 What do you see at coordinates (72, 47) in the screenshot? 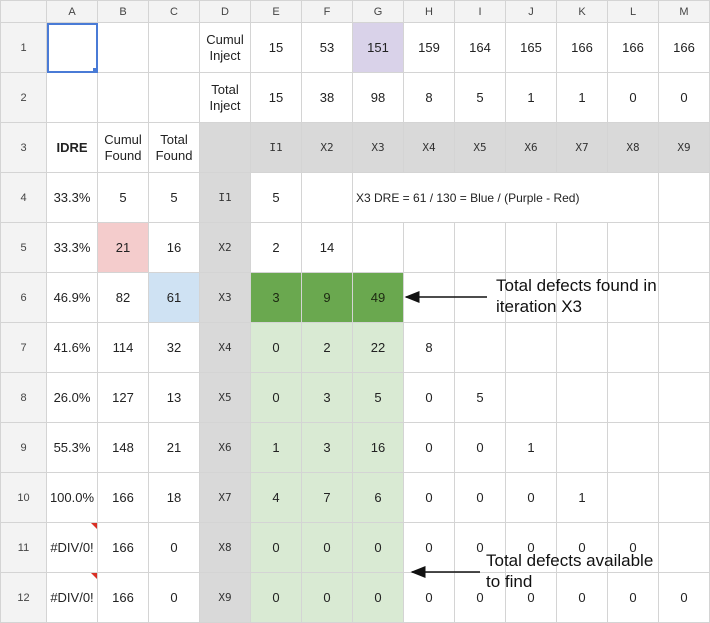
I see `cell-a1` at bounding box center [72, 47].